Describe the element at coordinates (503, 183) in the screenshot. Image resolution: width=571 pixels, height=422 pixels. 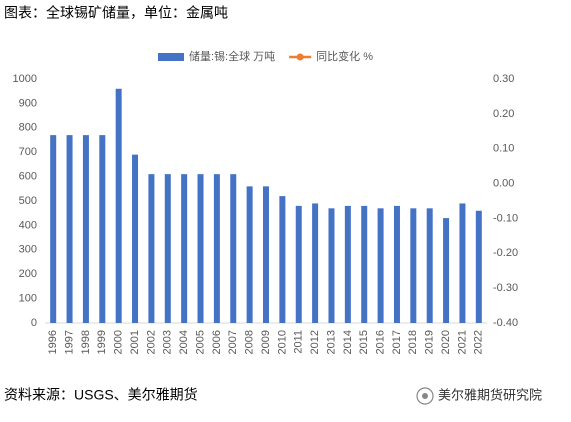
I see `y2-tick-label: 0.00` at that location.